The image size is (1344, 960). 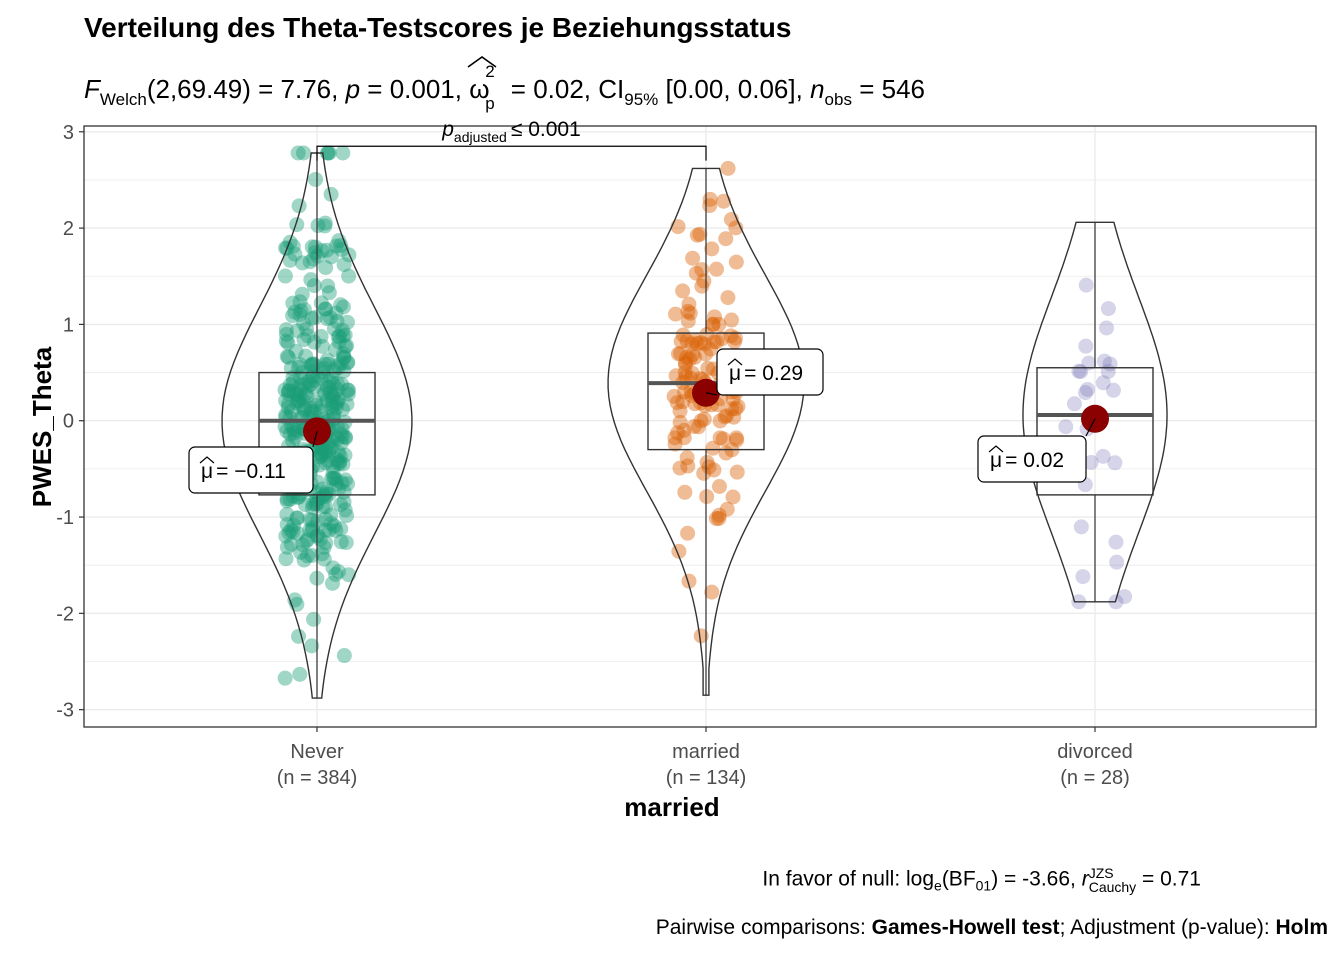 What do you see at coordinates (70, 422) in the screenshot?
I see `y-axis-ticks: -3 -2 -1 0 1 2 3` at bounding box center [70, 422].